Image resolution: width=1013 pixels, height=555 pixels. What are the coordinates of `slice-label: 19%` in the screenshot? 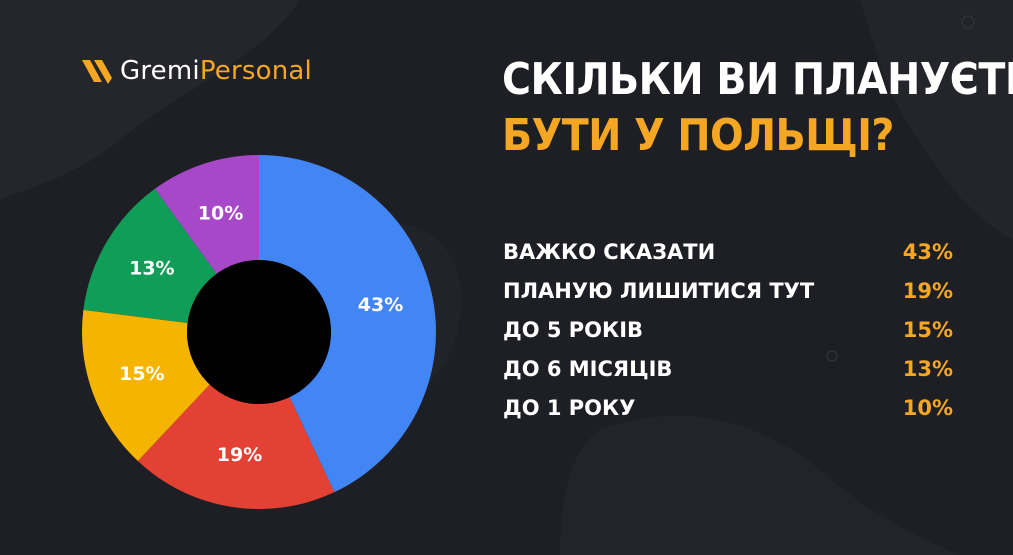 It's located at (239, 455).